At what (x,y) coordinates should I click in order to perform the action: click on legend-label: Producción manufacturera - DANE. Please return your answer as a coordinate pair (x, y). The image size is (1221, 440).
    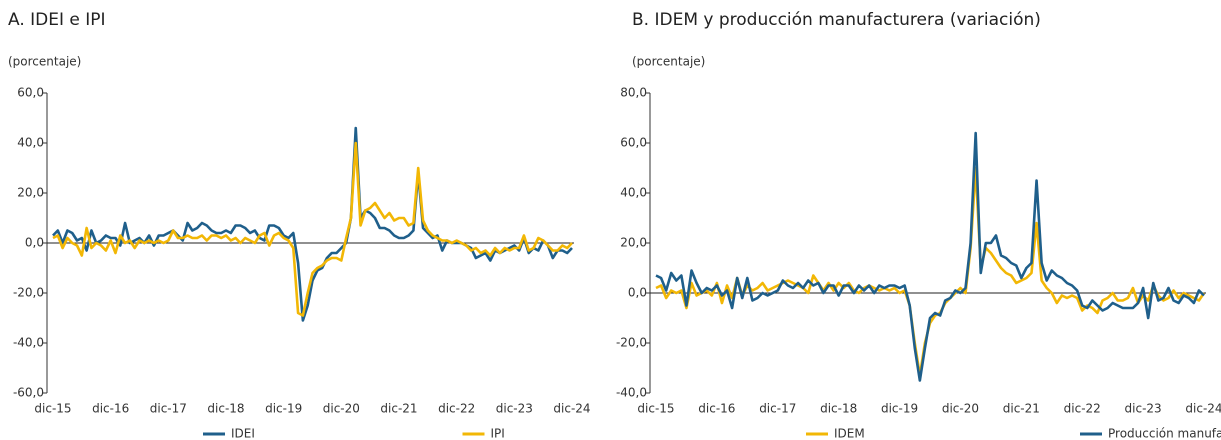
    Looking at the image, I should click on (1164, 433).